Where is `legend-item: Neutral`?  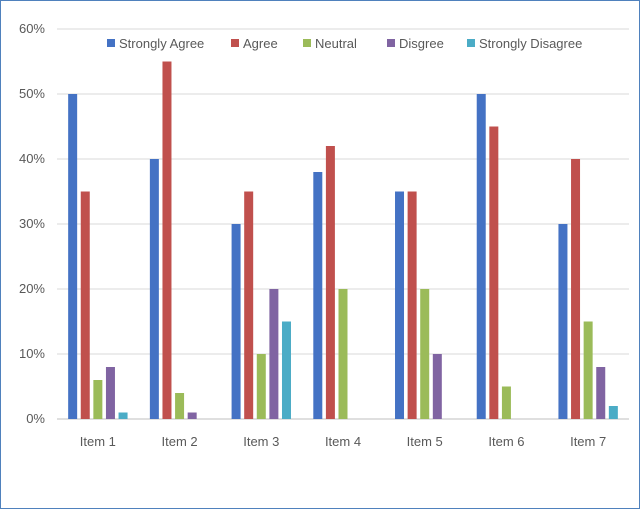 legend-item: Neutral is located at coordinates (330, 43).